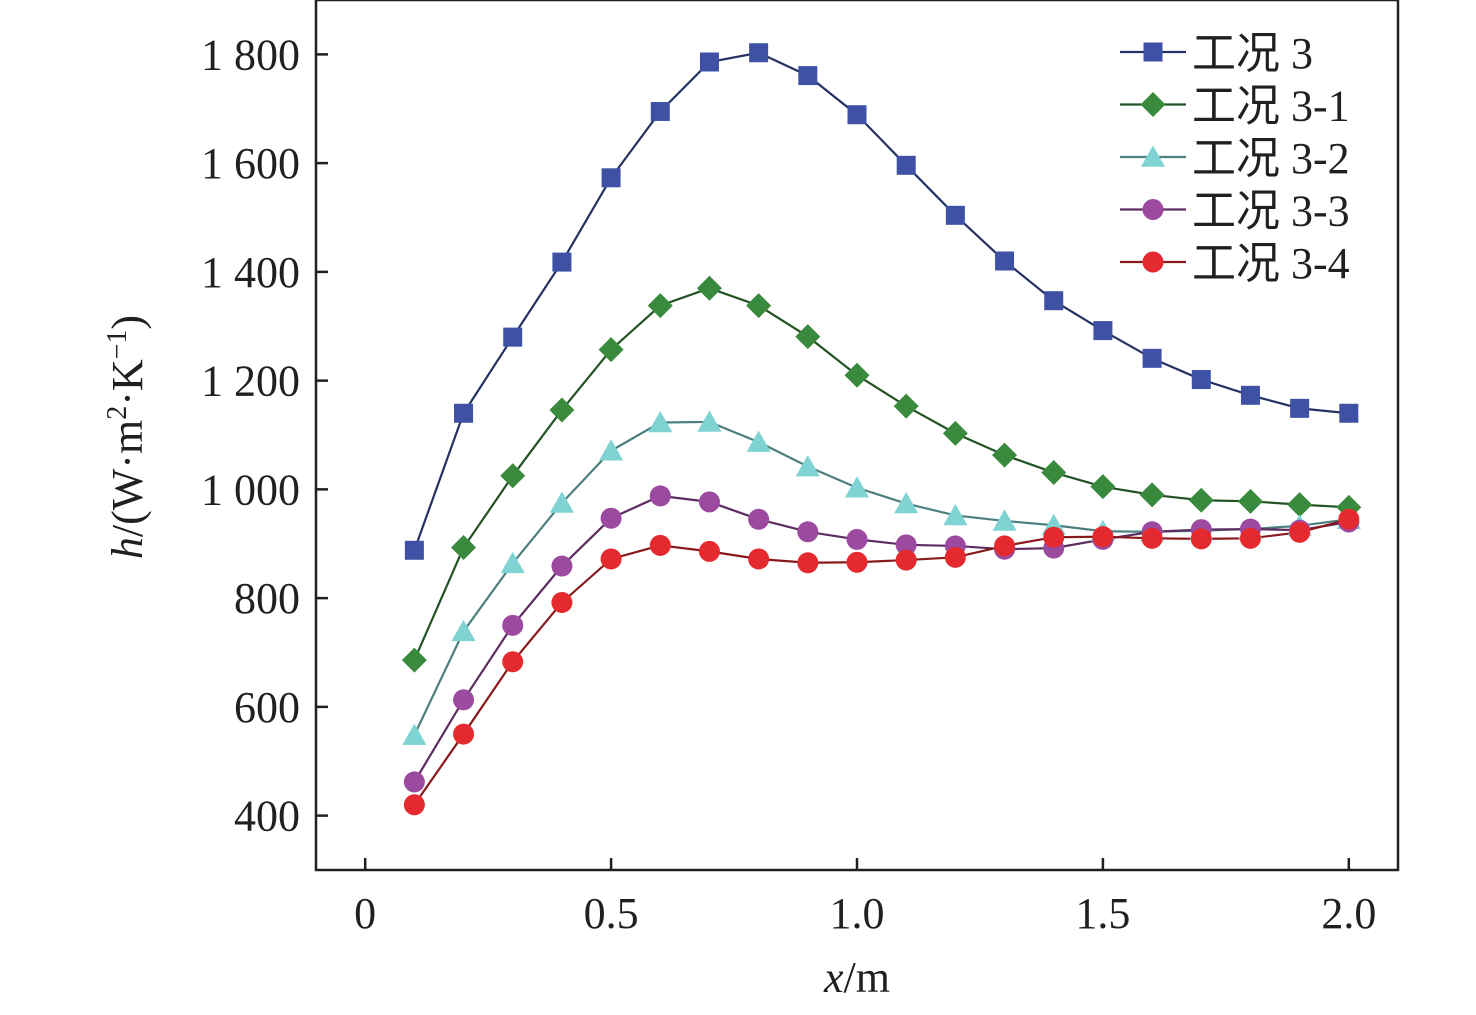  Describe the element at coordinates (857, 913) in the screenshot. I see `x-tick-label: 1.0` at that location.